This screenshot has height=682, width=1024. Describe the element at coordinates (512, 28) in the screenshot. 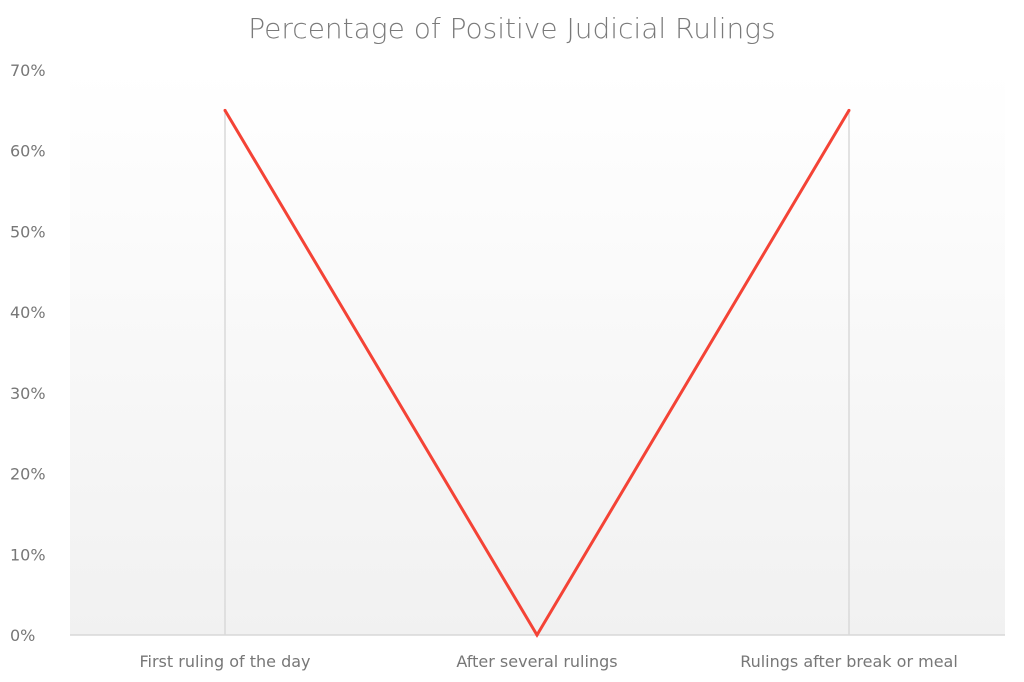

I see `chart-title: Percentage of Positive Judicial Rulings` at that location.